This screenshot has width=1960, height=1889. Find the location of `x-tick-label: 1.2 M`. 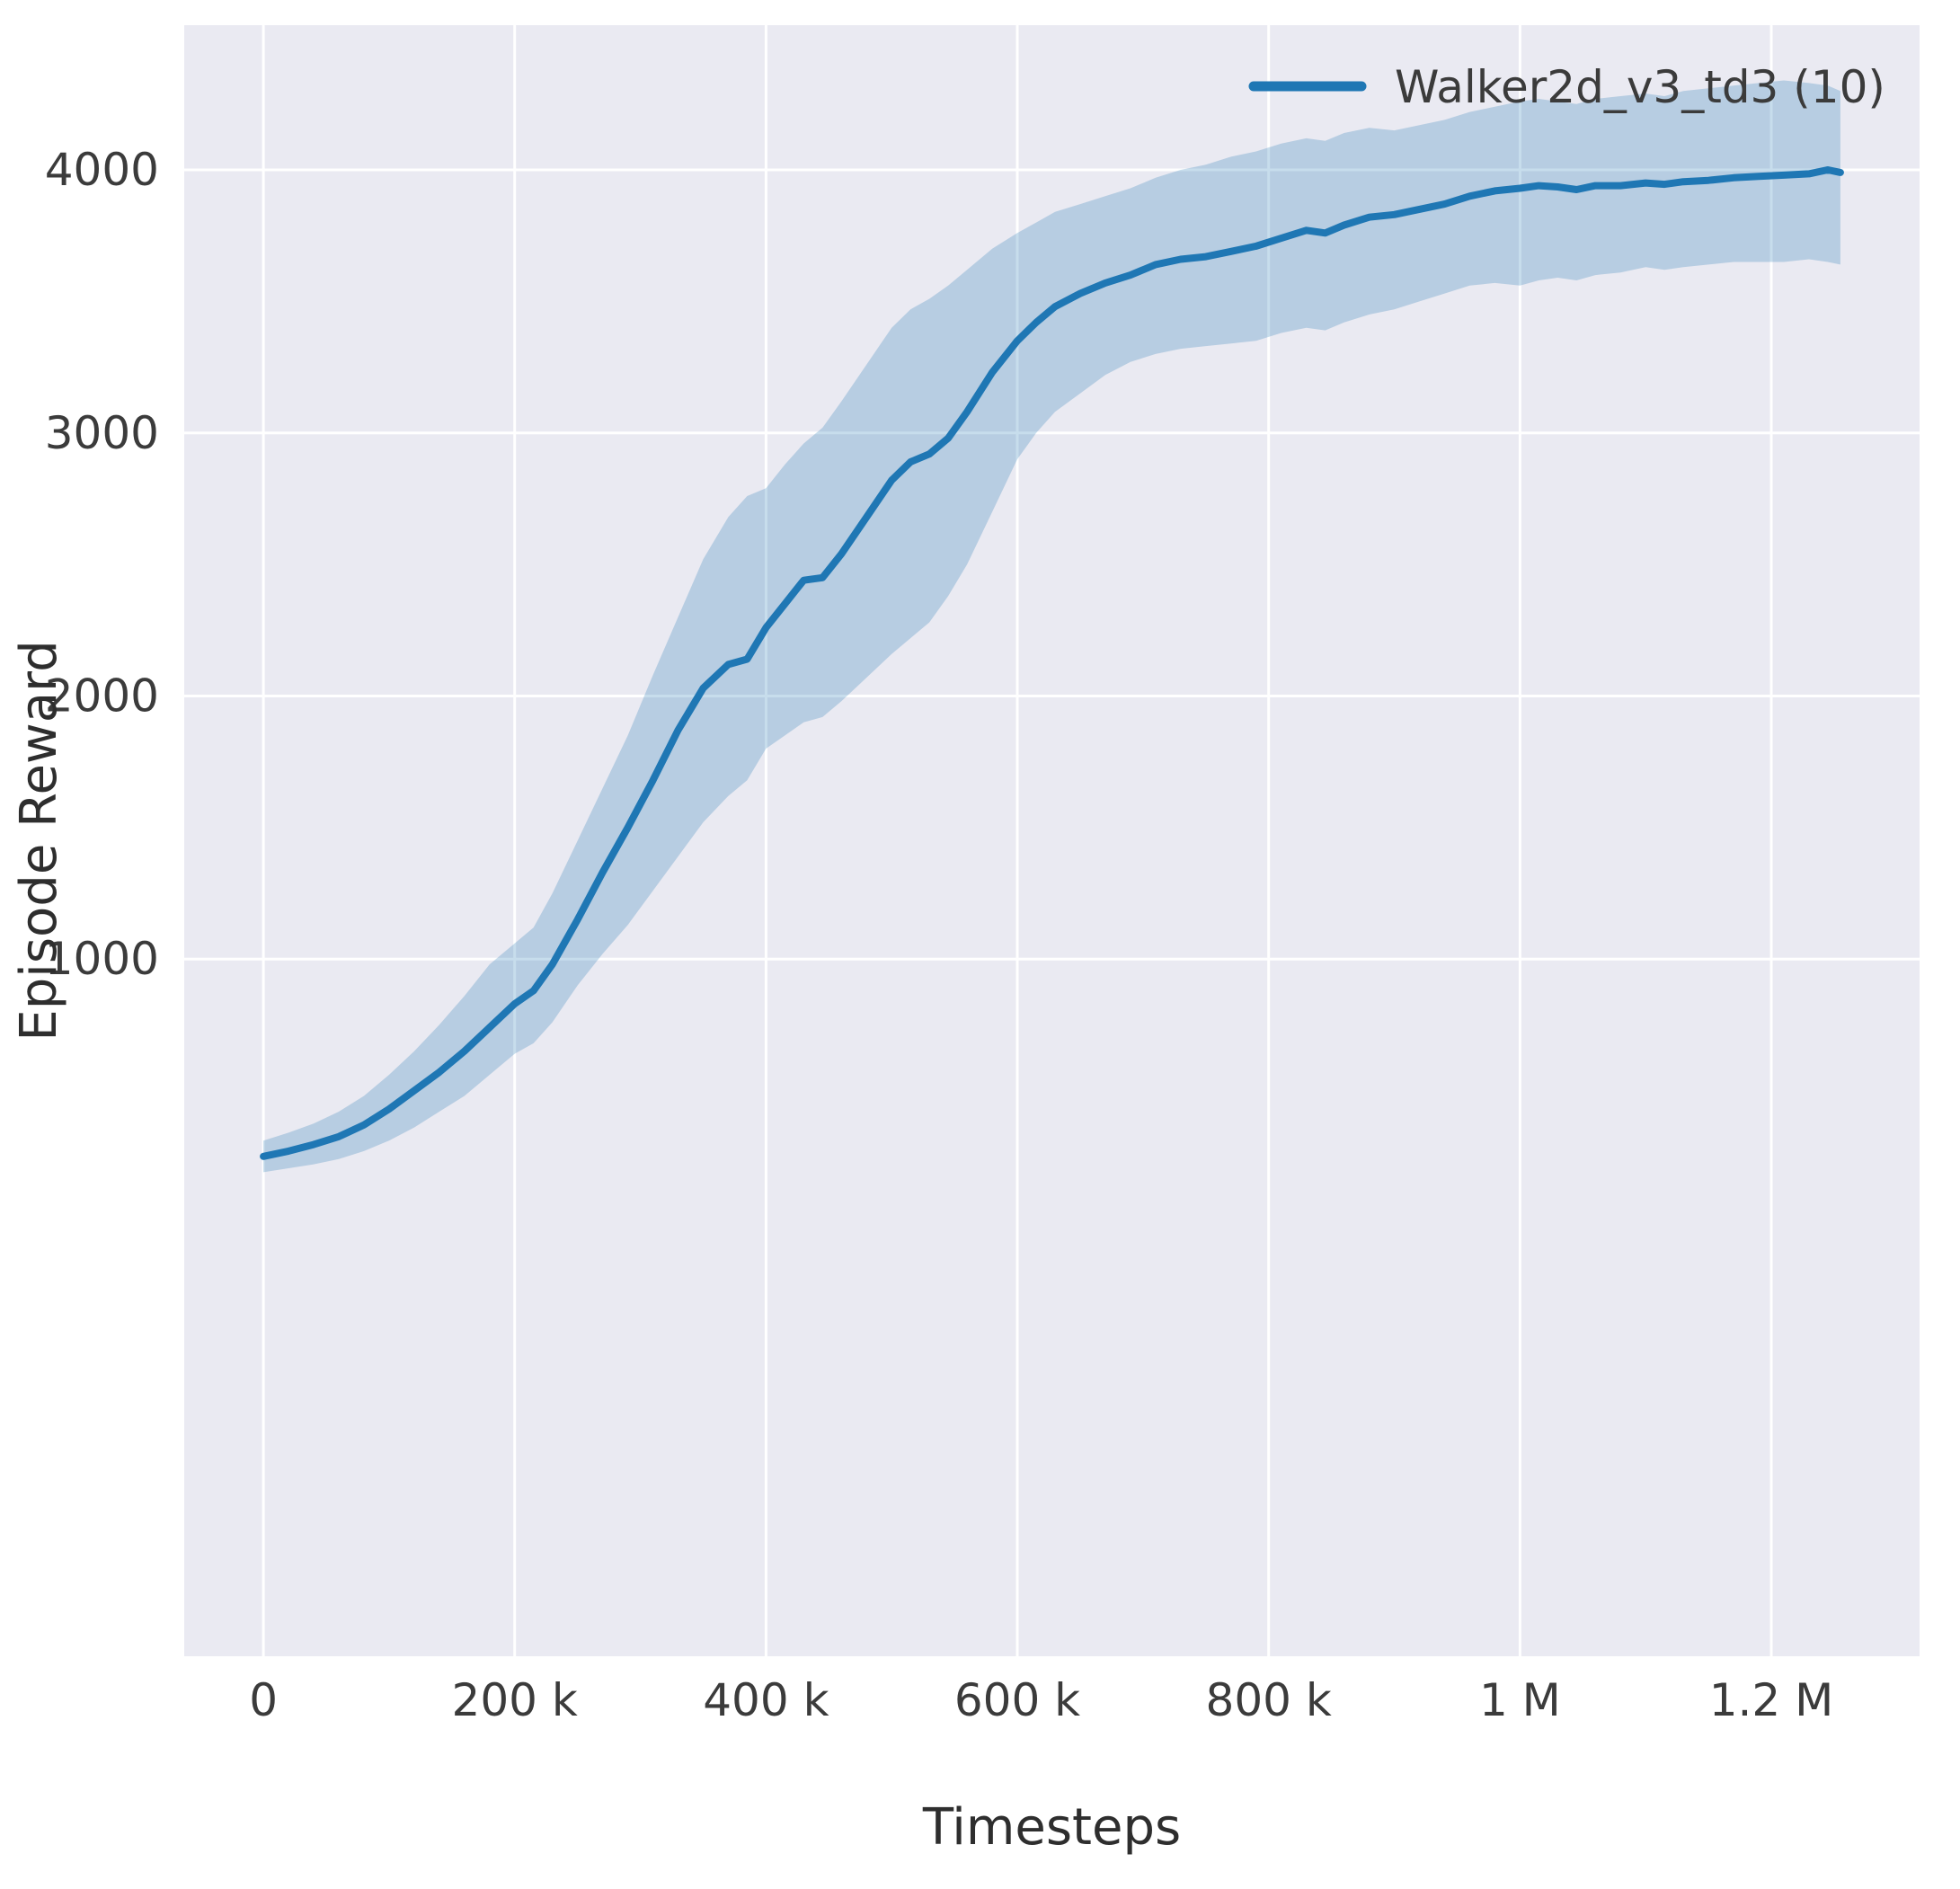

x-tick-label: 1.2 M is located at coordinates (1772, 1700).